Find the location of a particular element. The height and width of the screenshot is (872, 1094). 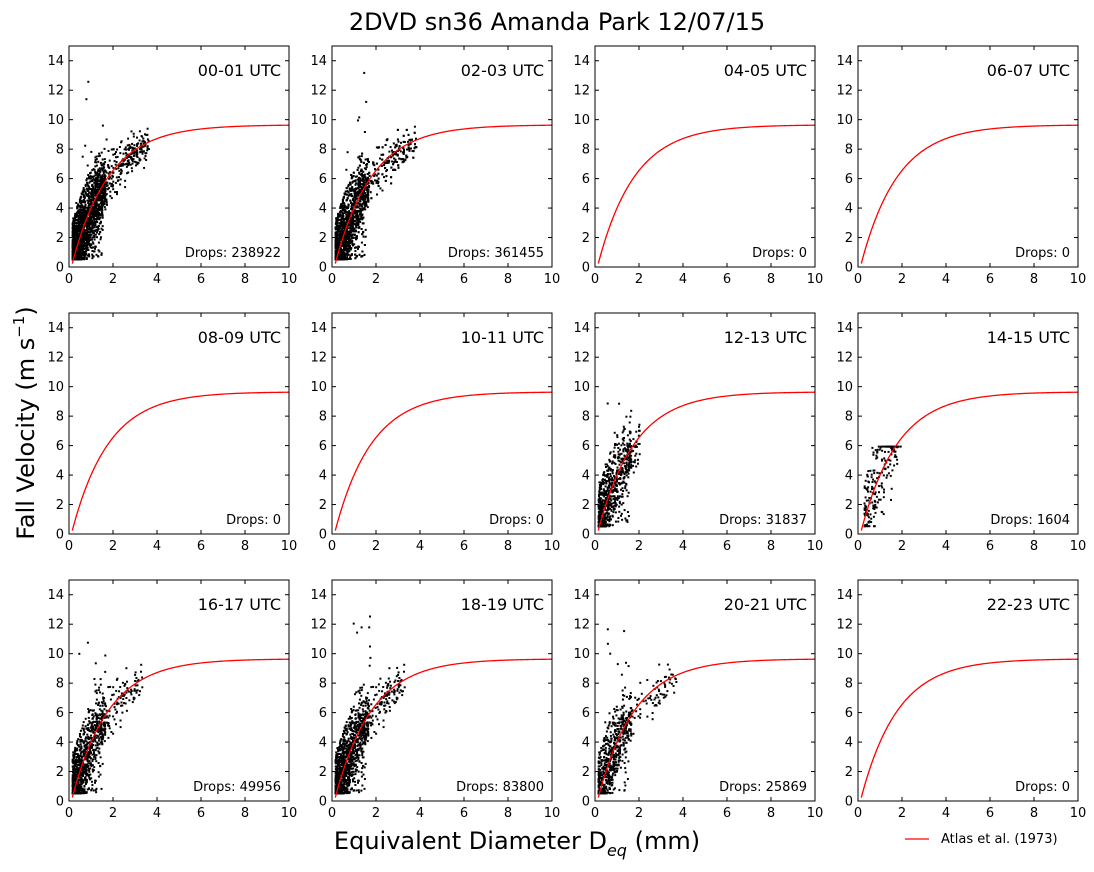

x-tick-label: 10 is located at coordinates (289, 546).